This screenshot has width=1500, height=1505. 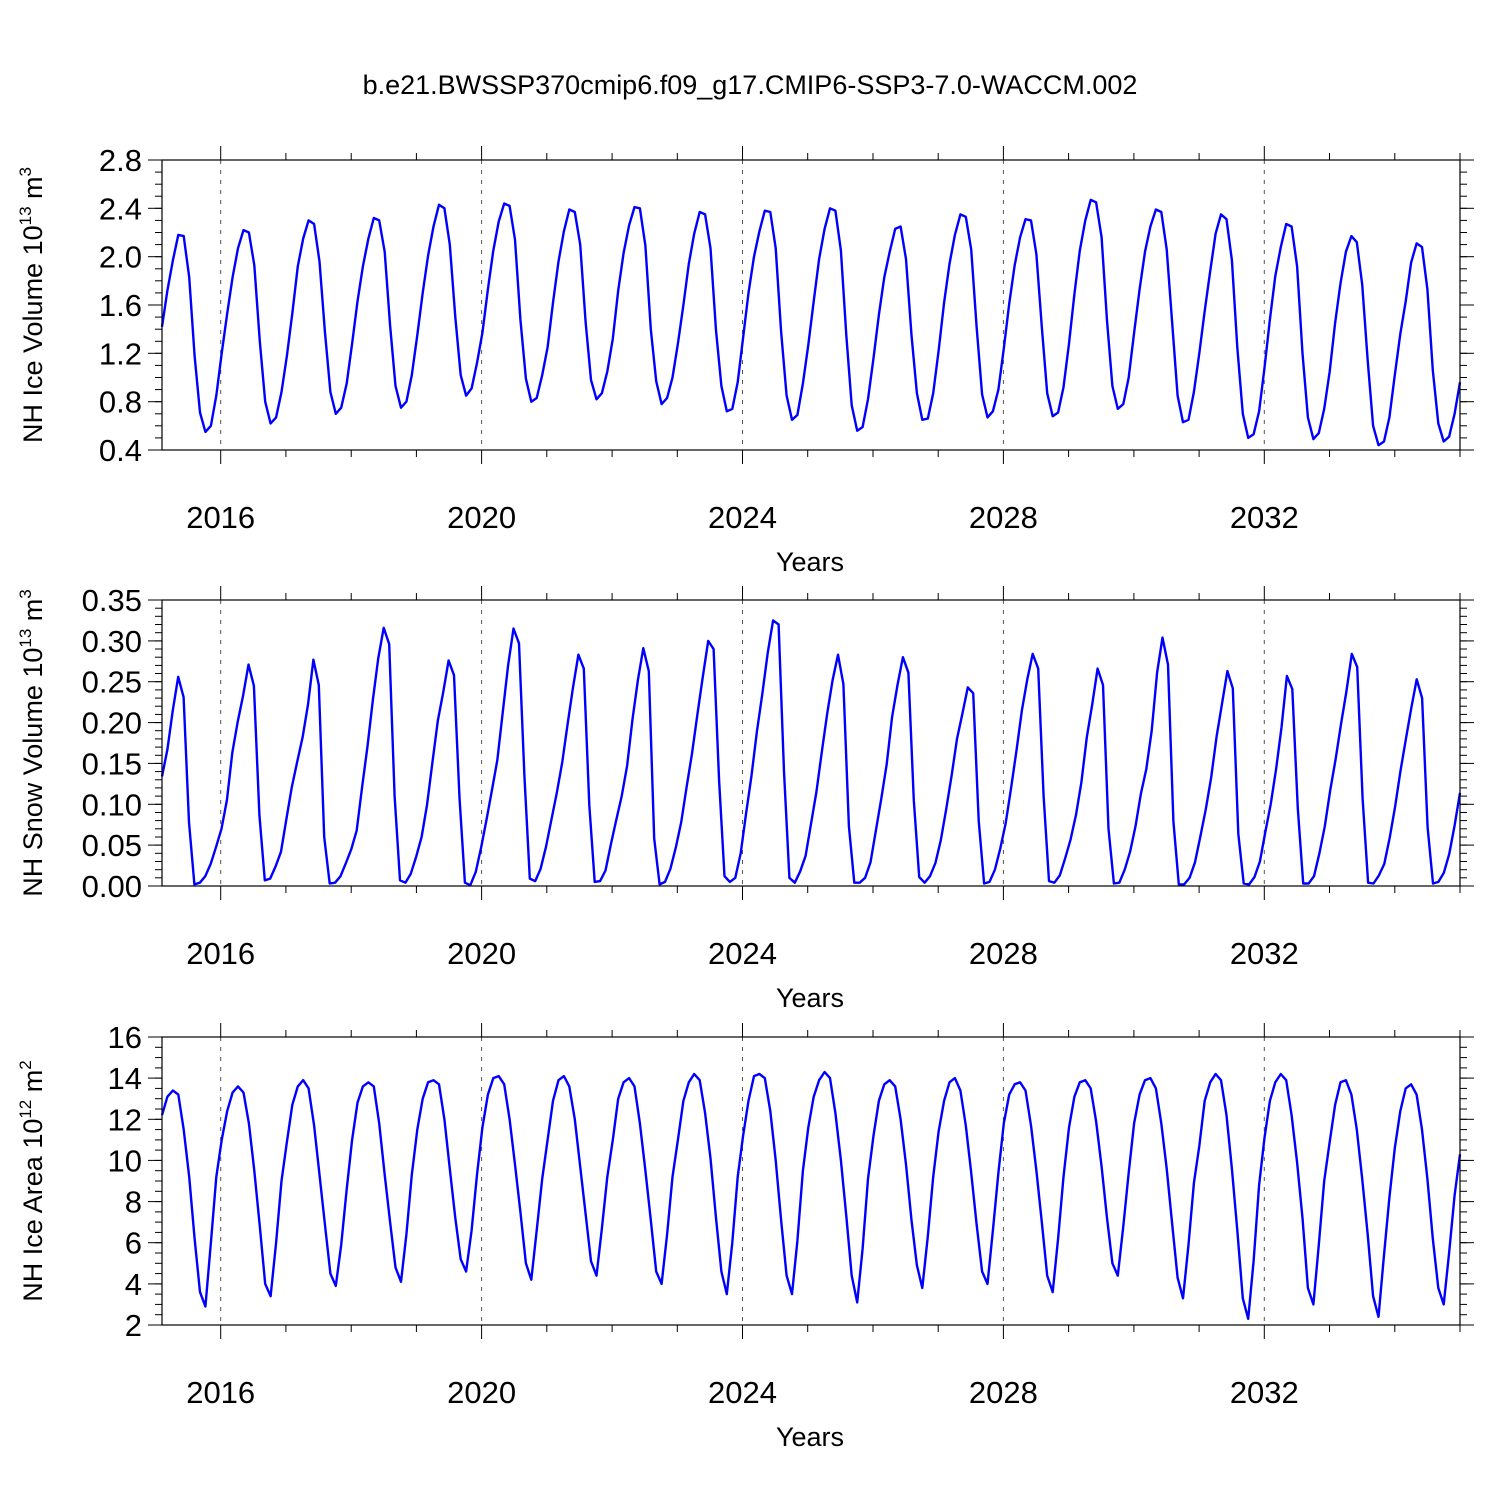 I want to click on y-axis-label: NH Ice Volume 1013 m3, so click(x=32, y=305).